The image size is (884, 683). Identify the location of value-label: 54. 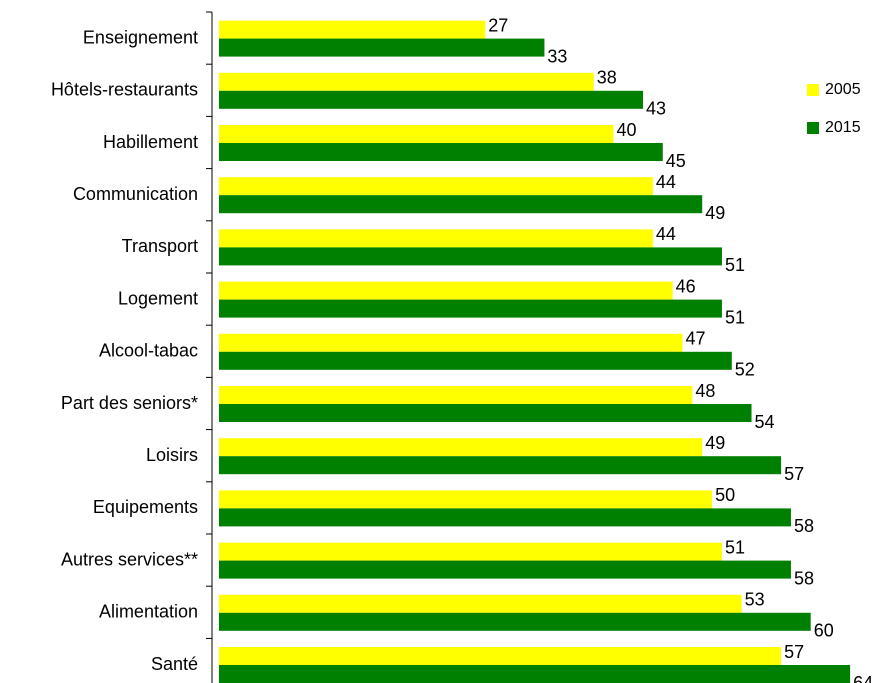
(765, 422).